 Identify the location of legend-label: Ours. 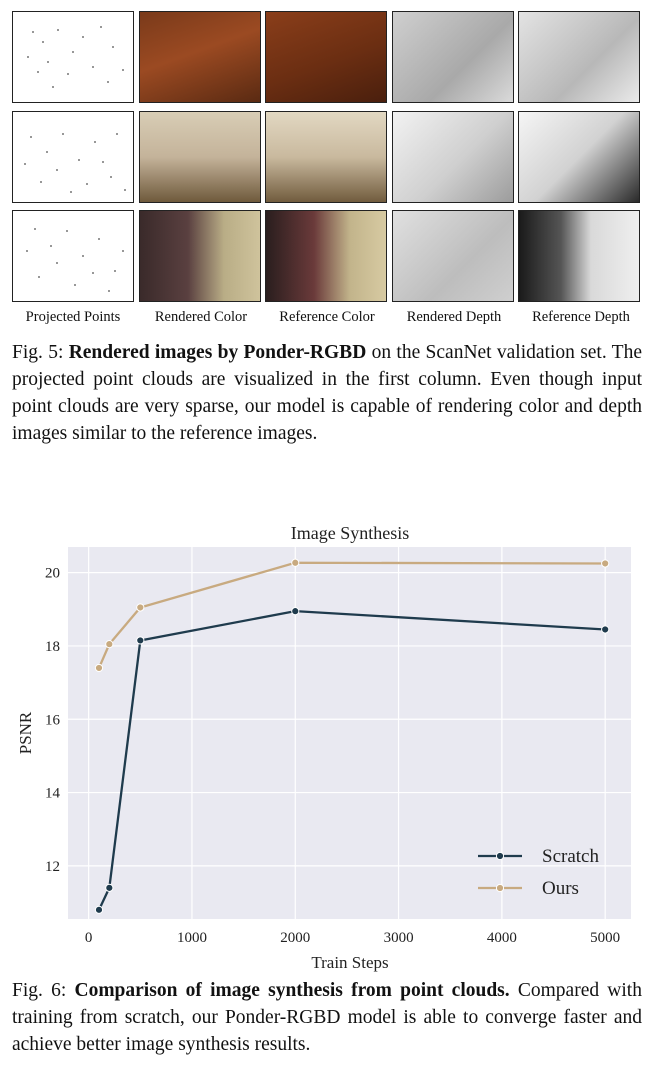
(560, 888).